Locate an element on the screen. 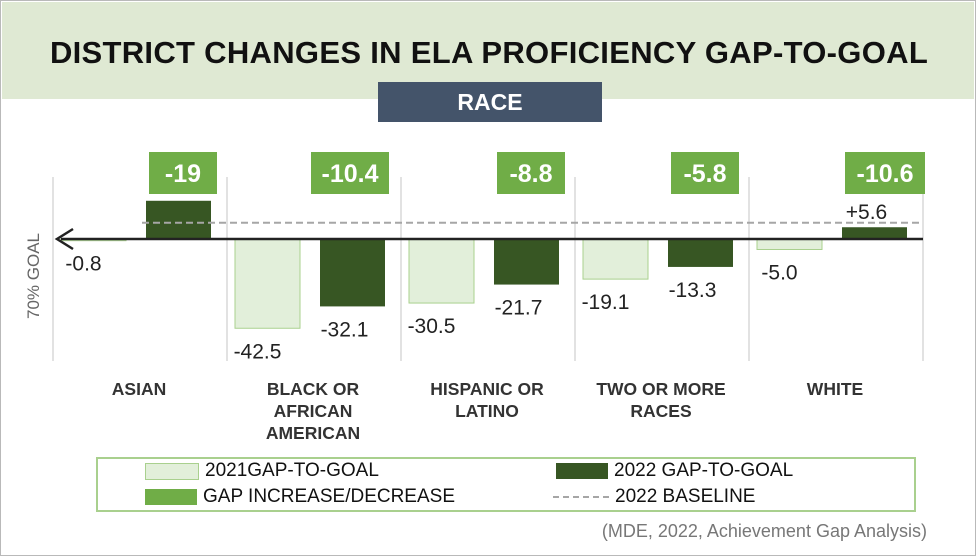 Image resolution: width=976 pixels, height=556 pixels. legend-swatch-2021 is located at coordinates (172, 471).